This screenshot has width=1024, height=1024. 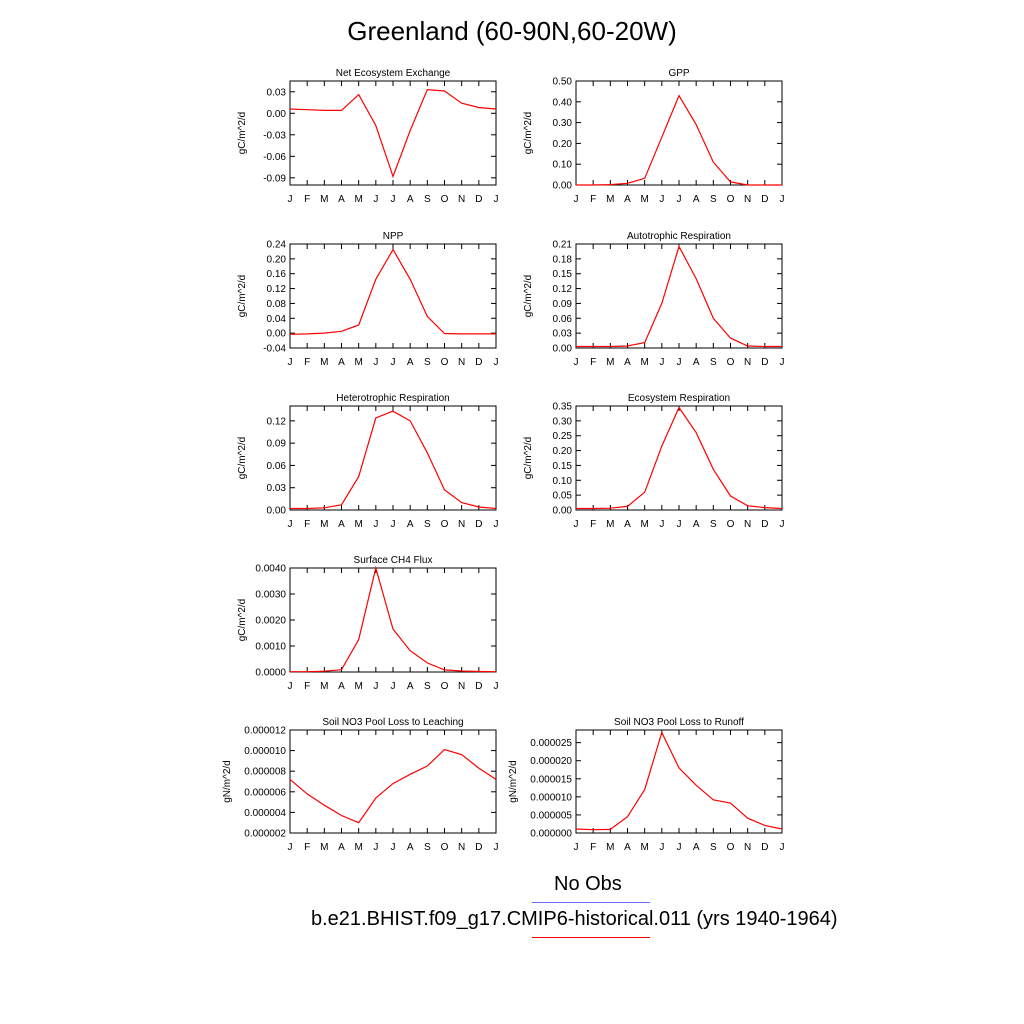 What do you see at coordinates (679, 722) in the screenshot?
I see `panel-title: Soil NO3 Pool Loss to Runoff` at bounding box center [679, 722].